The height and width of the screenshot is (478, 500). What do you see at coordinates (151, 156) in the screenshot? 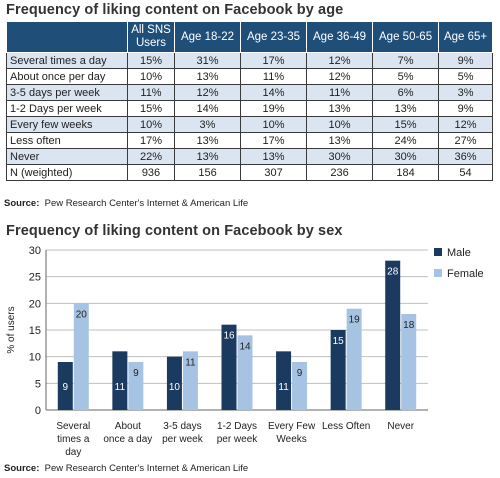
I see `table-cell: 22%` at bounding box center [151, 156].